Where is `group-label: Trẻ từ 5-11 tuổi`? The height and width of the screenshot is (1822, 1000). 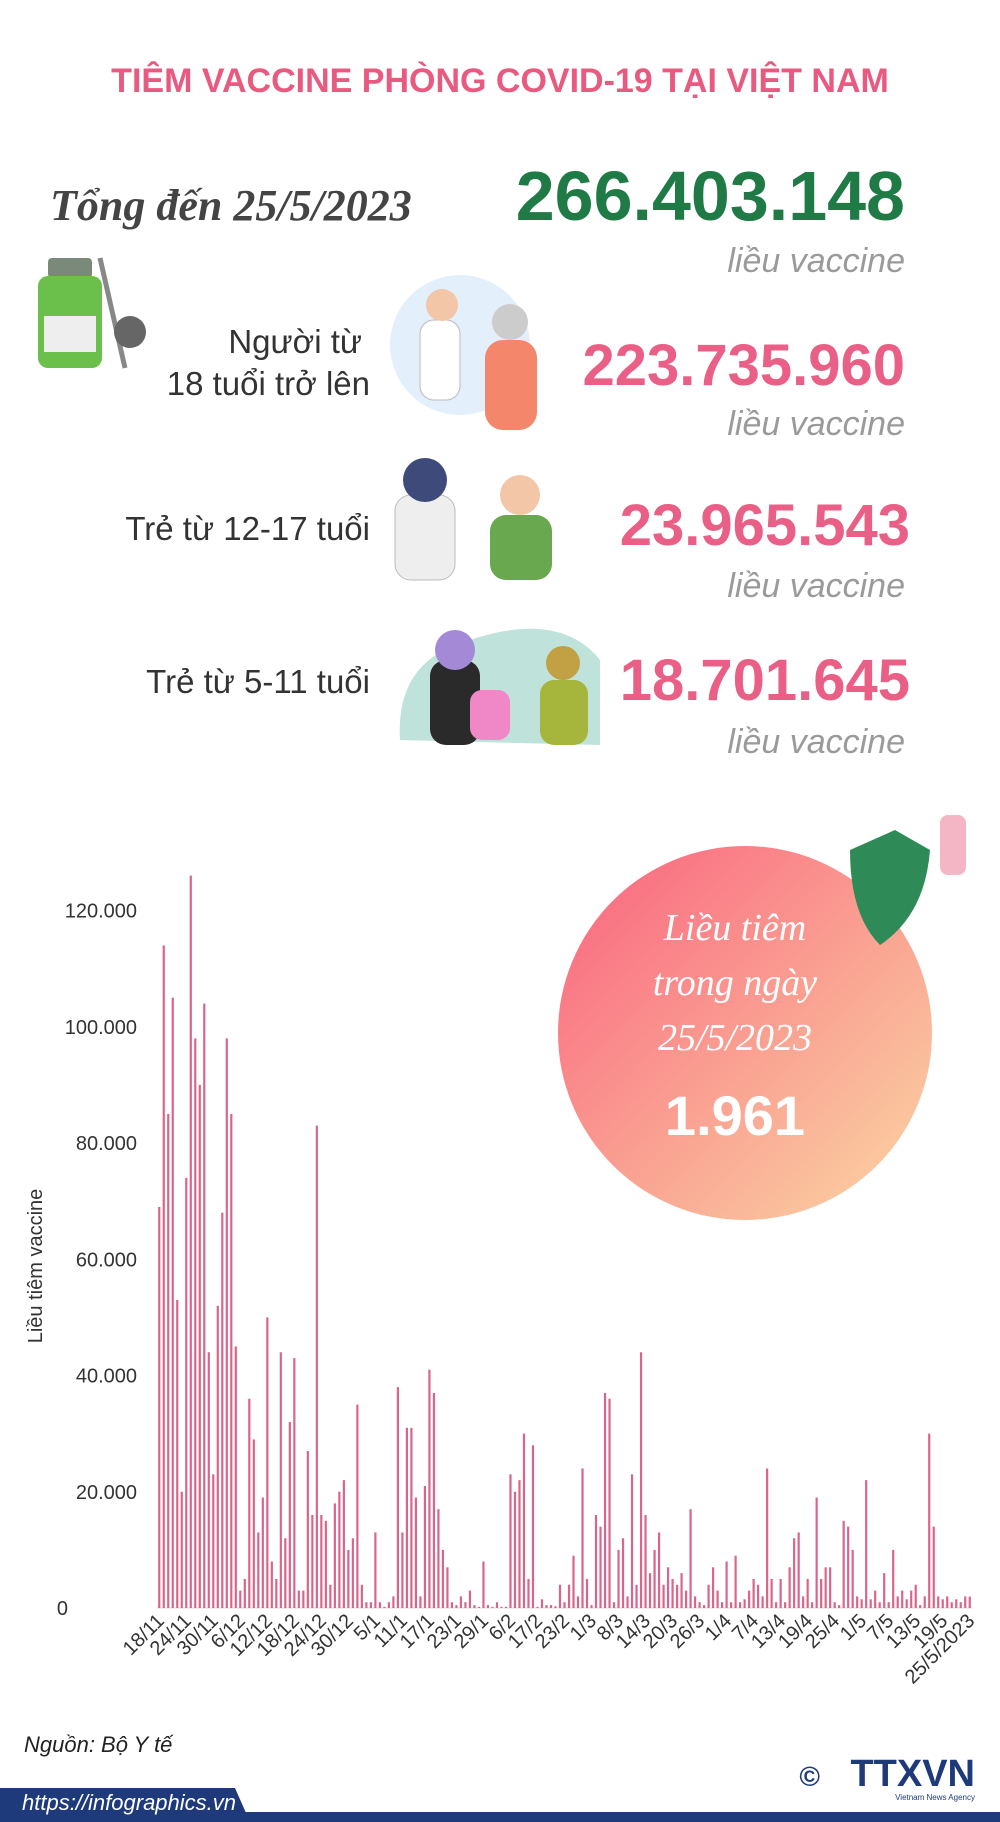 group-label: Trẻ từ 5-11 tuổi is located at coordinates (258, 681).